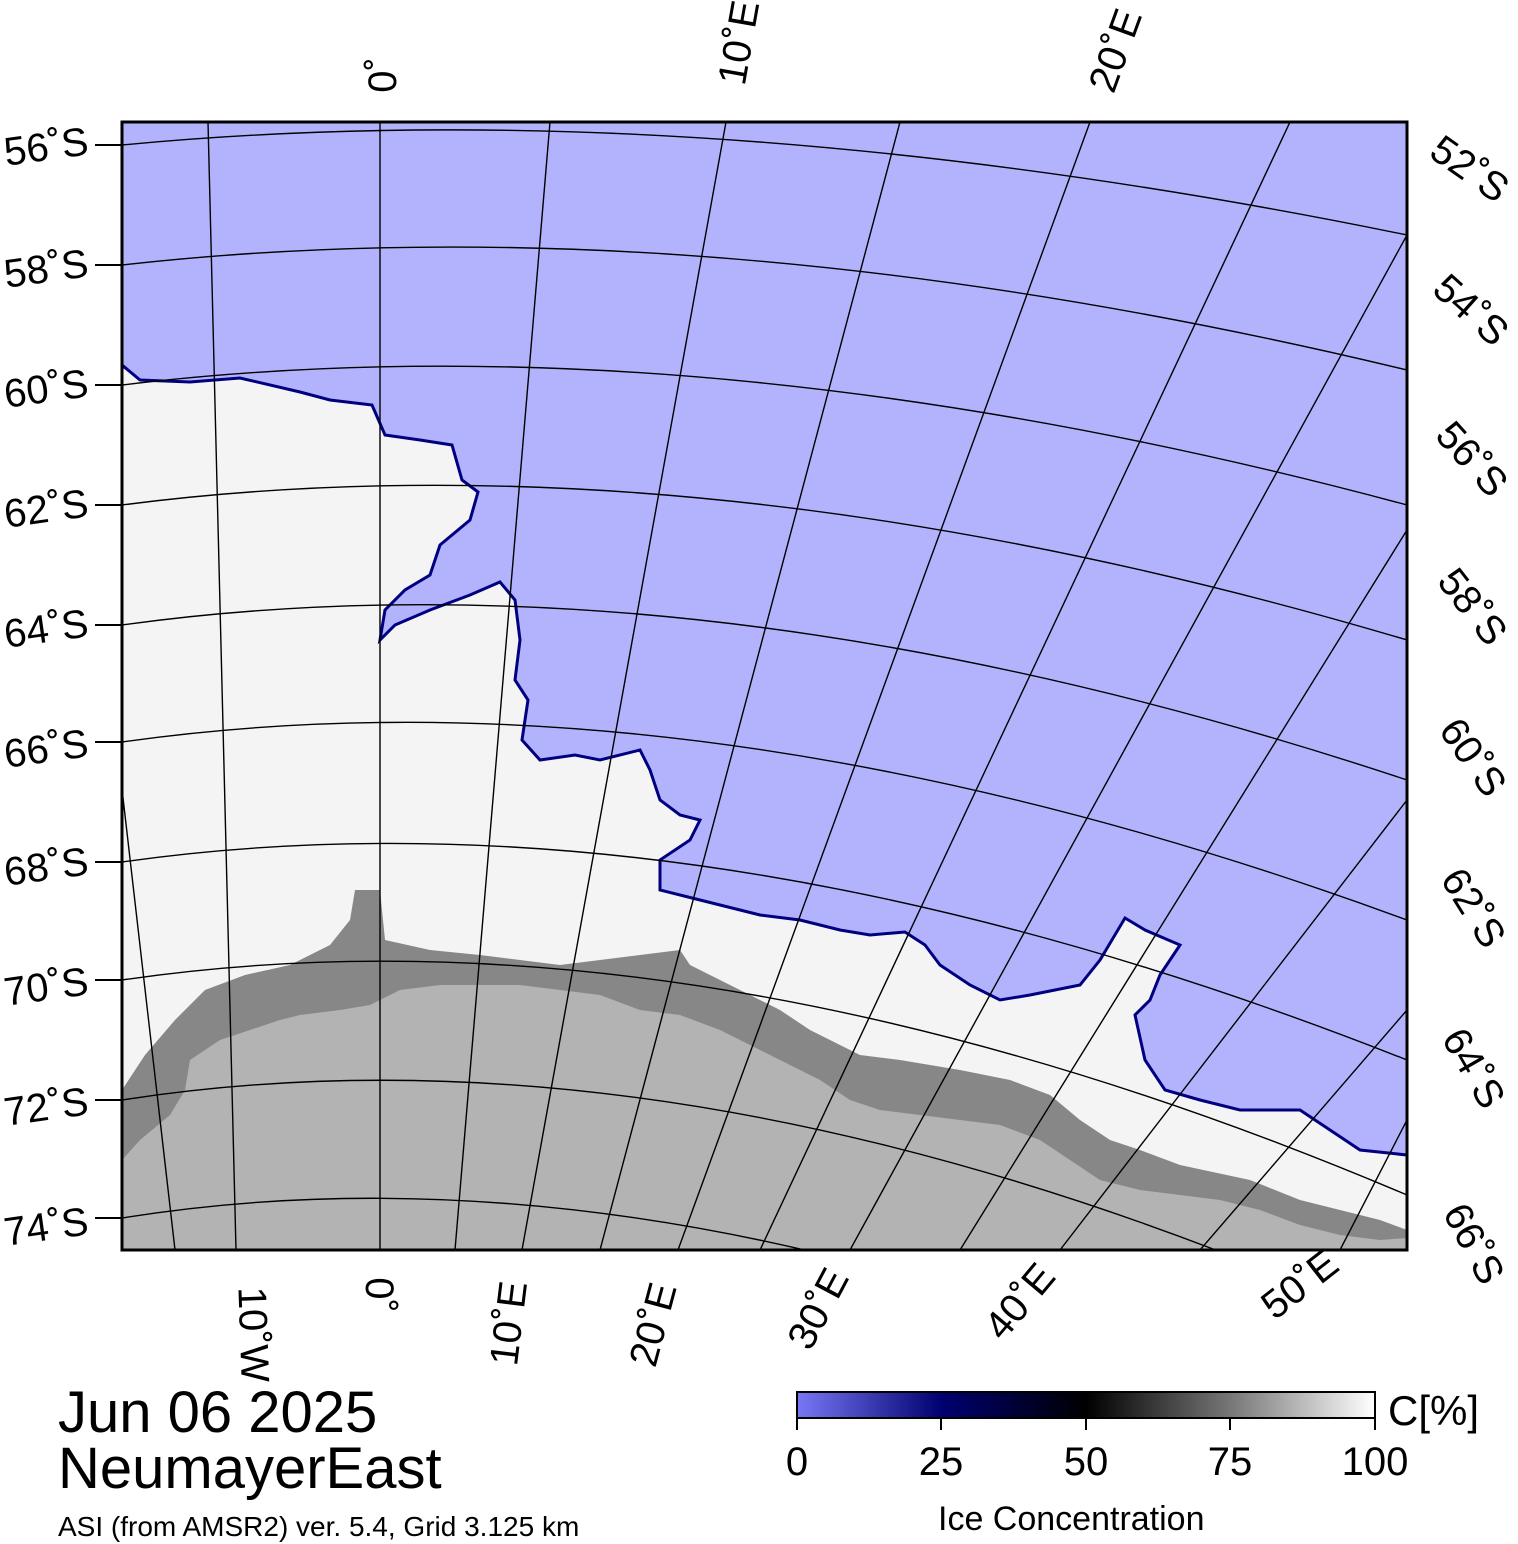 The image size is (1518, 1544). Describe the element at coordinates (1469, 169) in the screenshot. I see `lat-label-right-52s: 52˚S` at that location.